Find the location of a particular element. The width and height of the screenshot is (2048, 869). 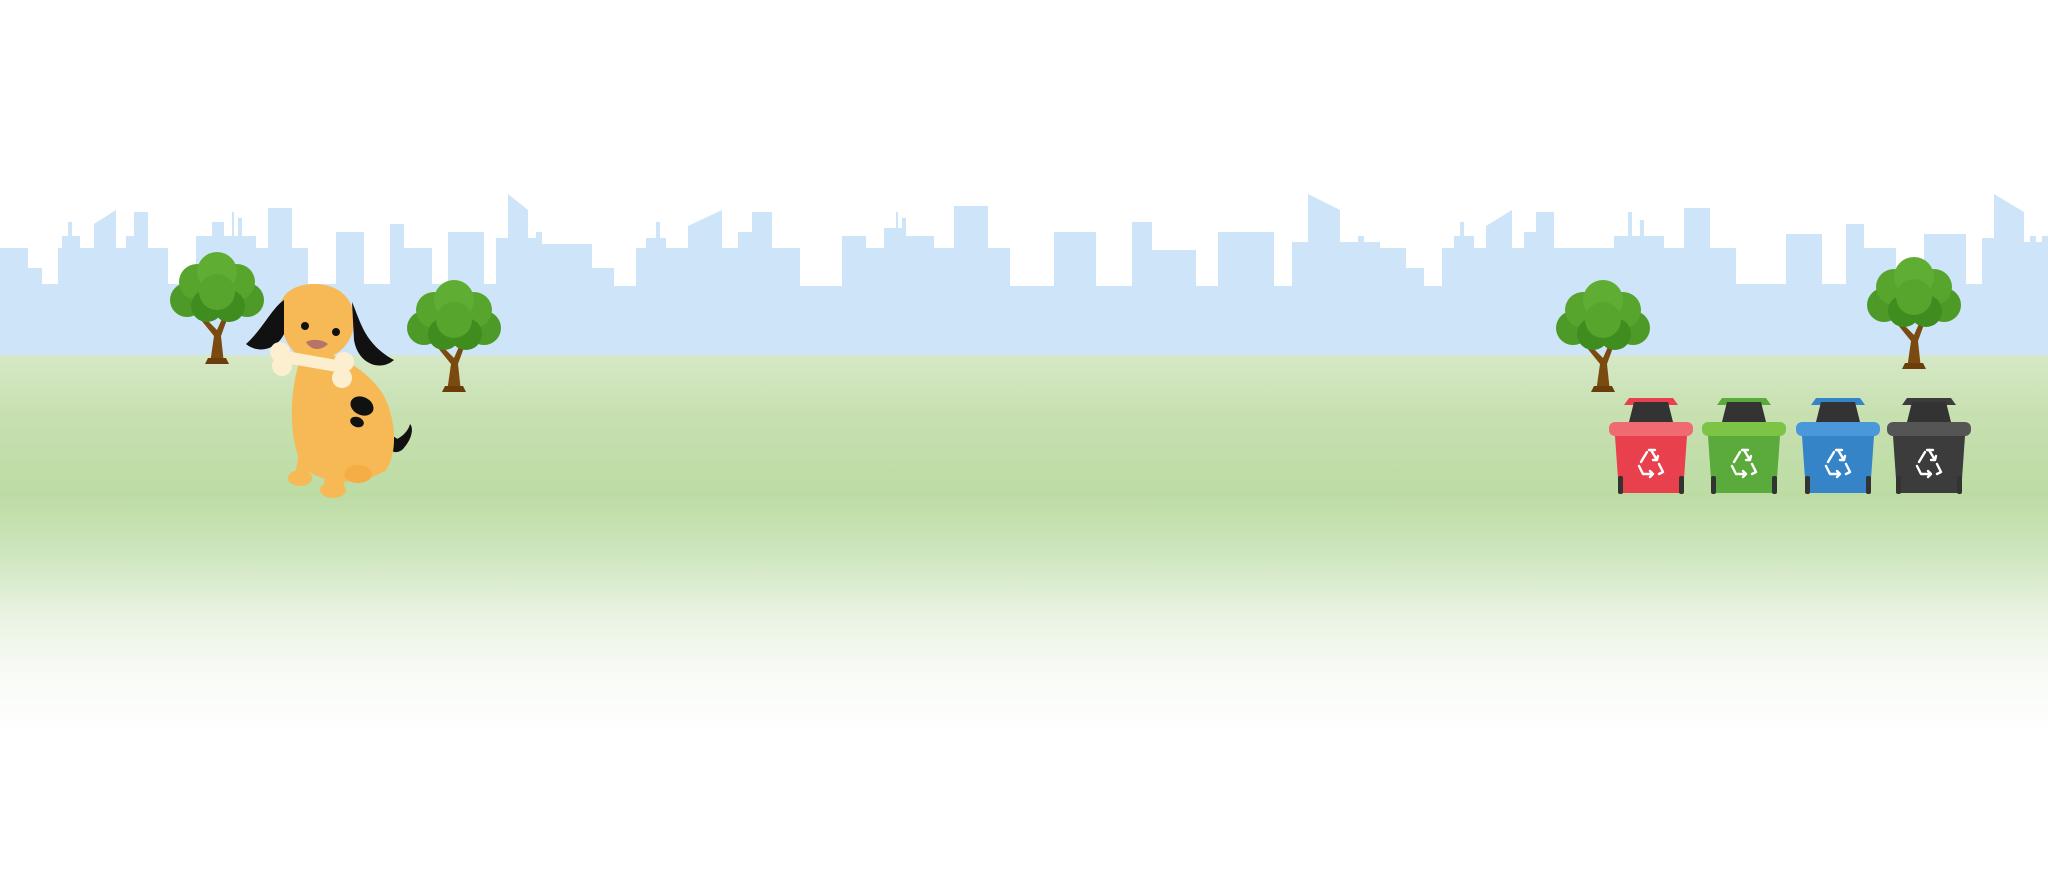

blue-recycling-bin is located at coordinates (1838, 446).